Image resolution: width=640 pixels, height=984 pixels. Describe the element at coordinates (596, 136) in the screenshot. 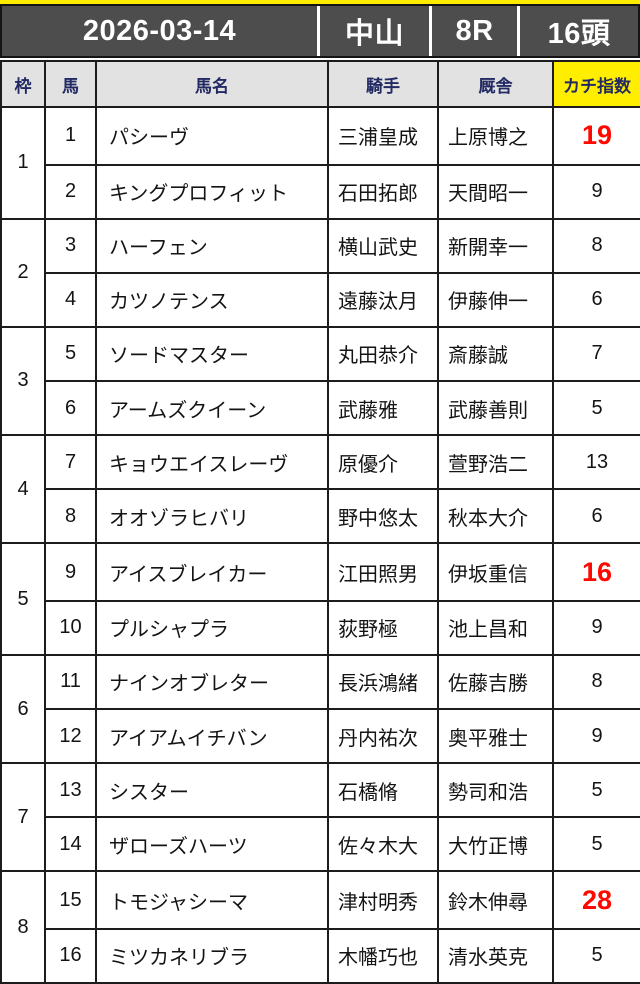

I see `kachi-index-value: 19` at that location.